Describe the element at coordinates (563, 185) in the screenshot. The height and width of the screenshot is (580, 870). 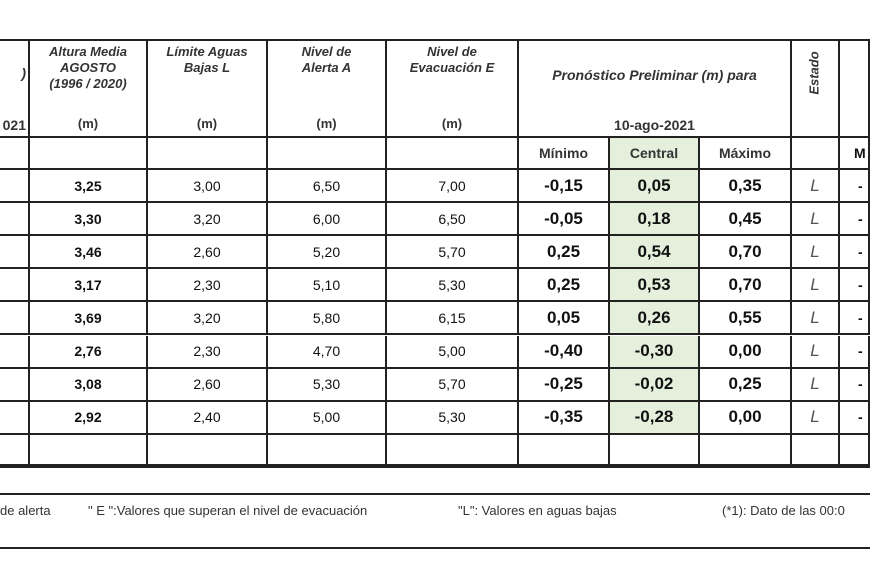
I see `cell-value: -0,15` at that location.